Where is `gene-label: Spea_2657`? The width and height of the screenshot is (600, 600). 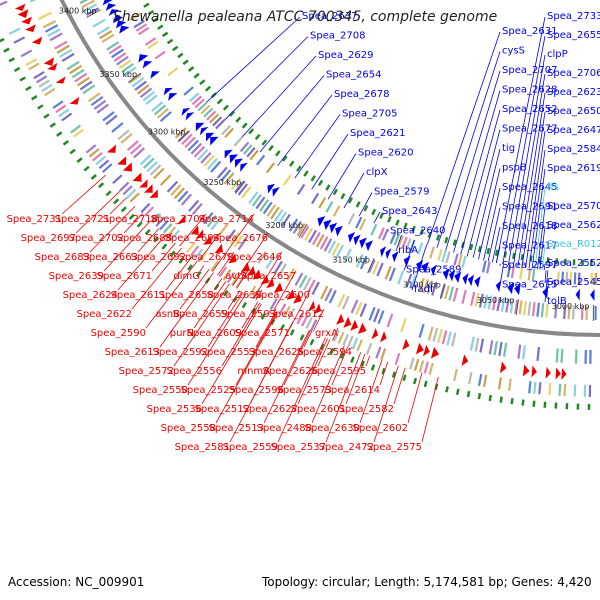 gene-label: Spea_2657 is located at coordinates (268, 276).